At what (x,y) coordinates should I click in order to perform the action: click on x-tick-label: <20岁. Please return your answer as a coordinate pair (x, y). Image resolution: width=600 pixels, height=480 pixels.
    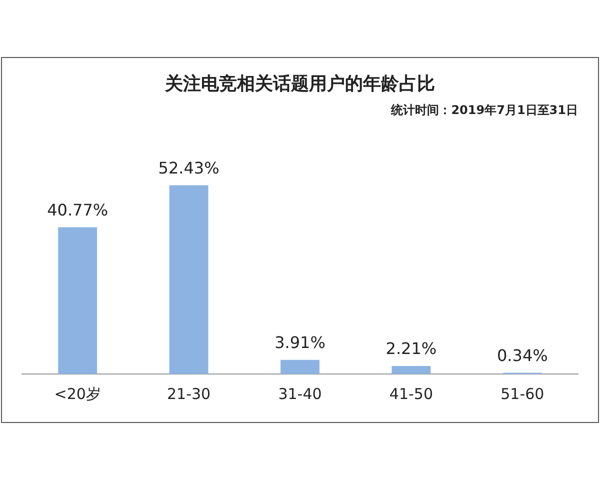
    Looking at the image, I should click on (77, 393).